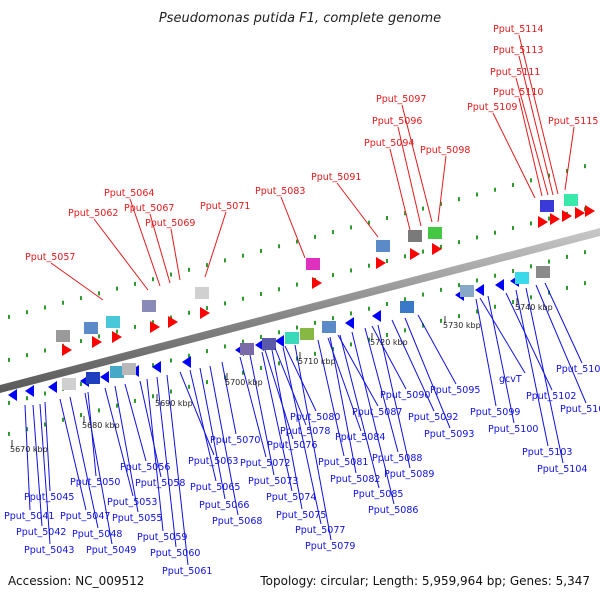 This screenshot has width=600, height=600. What do you see at coordinates (315, 417) in the screenshot?
I see `reverse-gene-label: Pput_5080` at bounding box center [315, 417].